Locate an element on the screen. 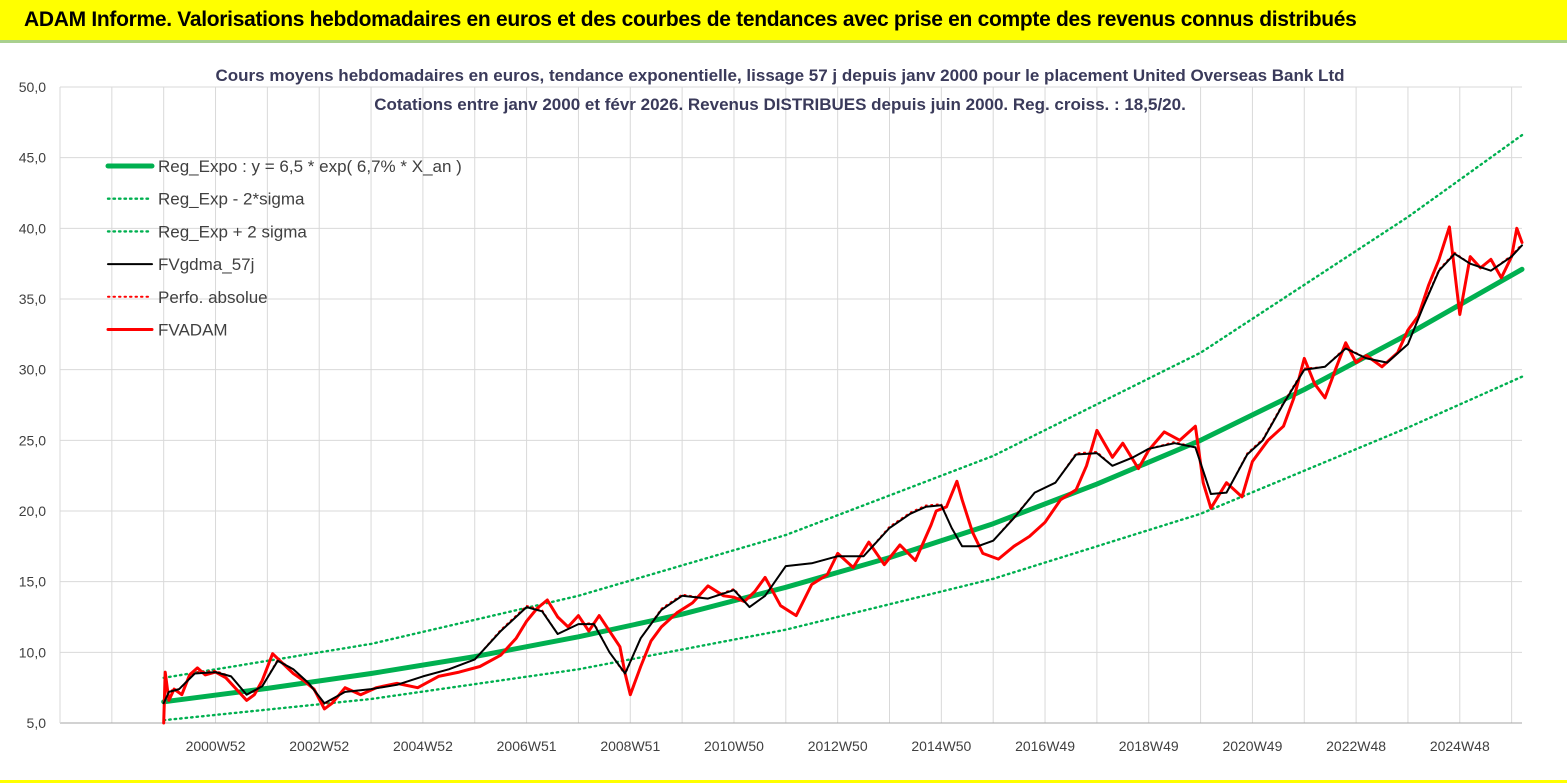 This screenshot has height=784, width=1567. y-tick-label: 25,0 is located at coordinates (32, 440).